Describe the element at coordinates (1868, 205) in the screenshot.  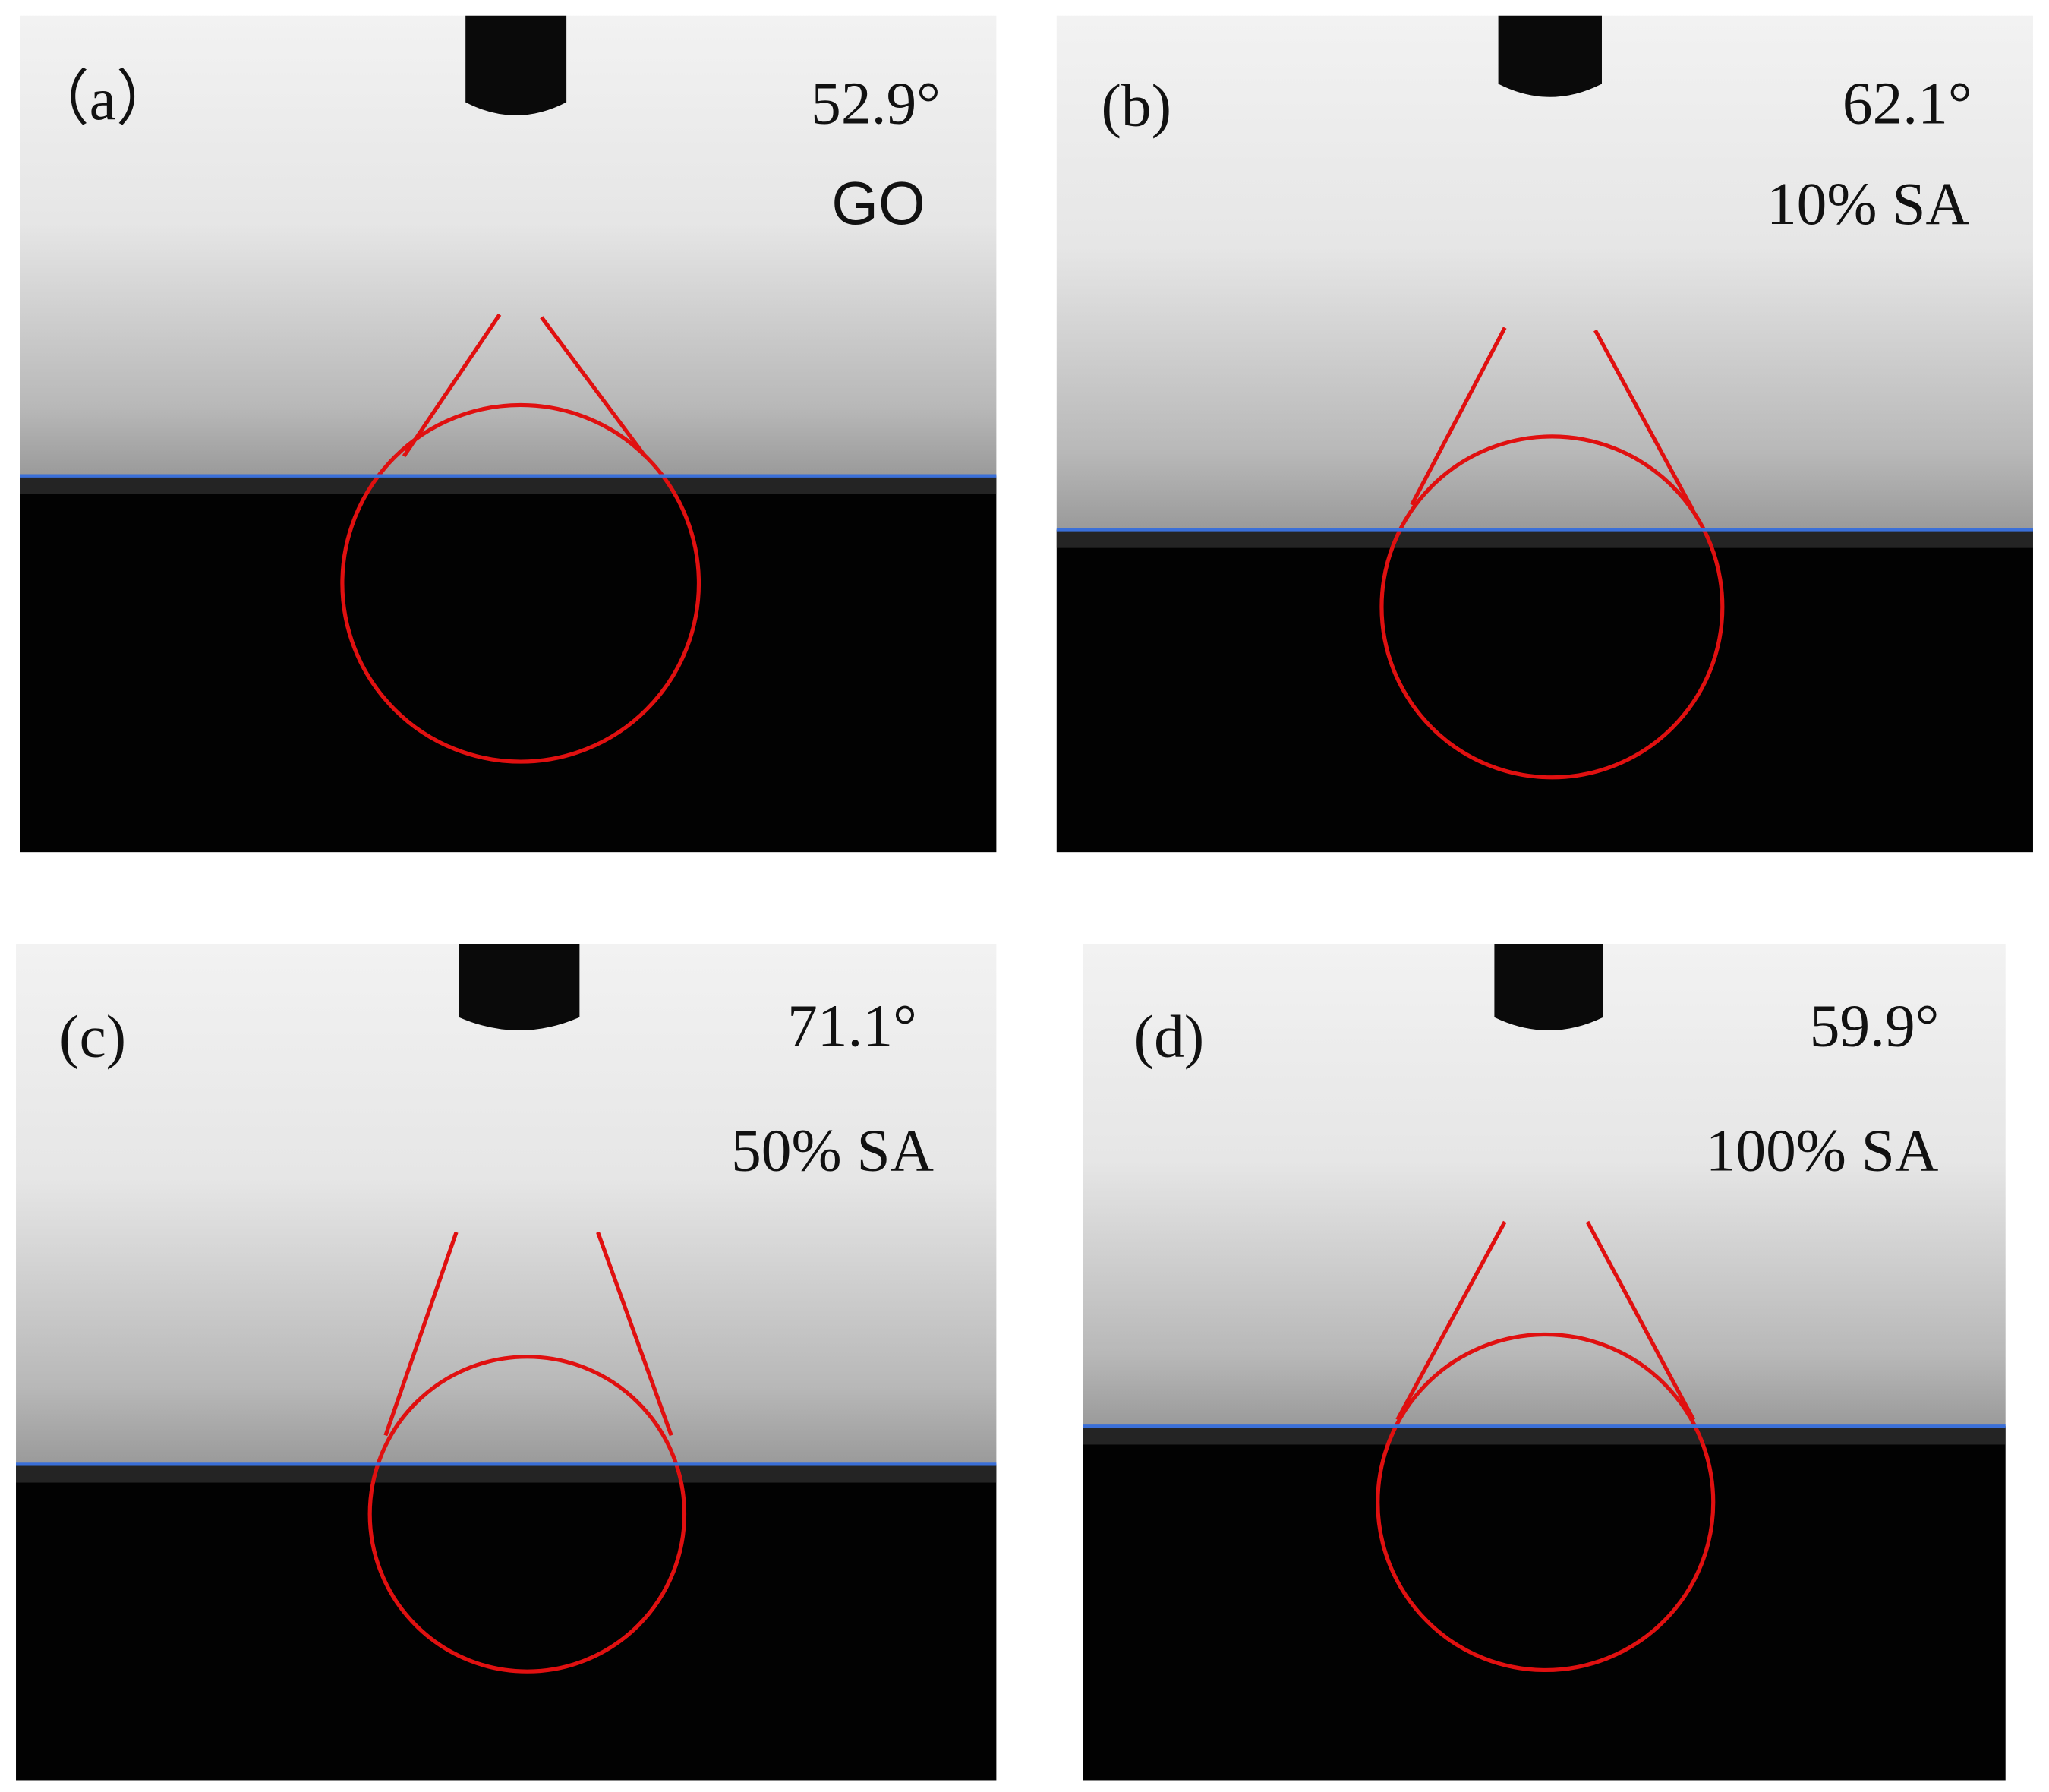
I see `sample-name: 10% SA` at that location.